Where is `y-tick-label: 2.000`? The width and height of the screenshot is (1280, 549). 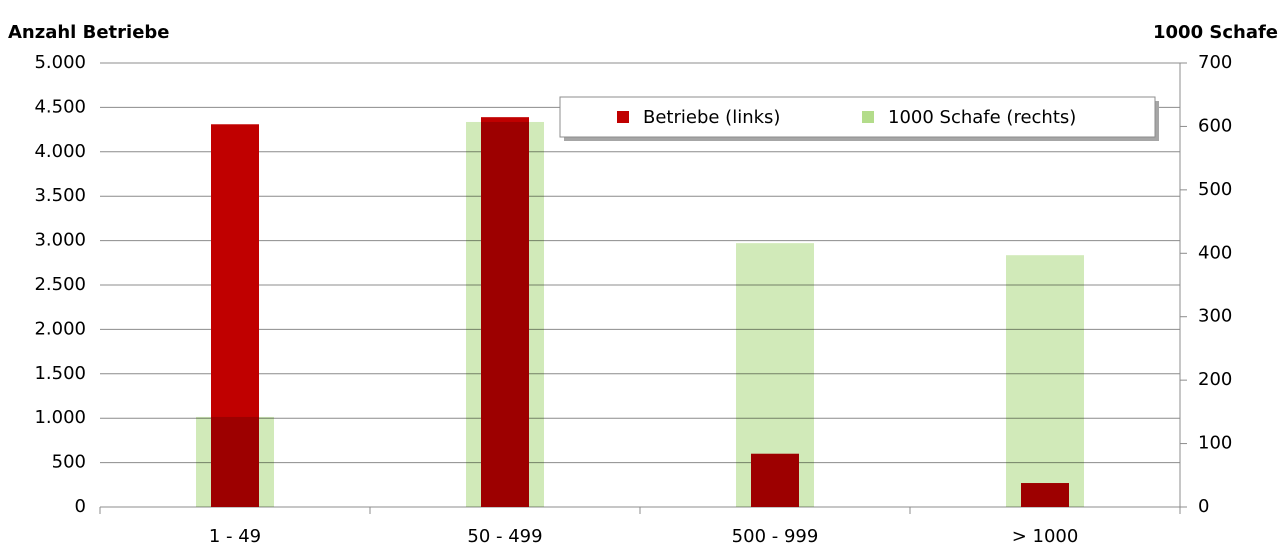
y-tick-label: 2.000 is located at coordinates (60, 328).